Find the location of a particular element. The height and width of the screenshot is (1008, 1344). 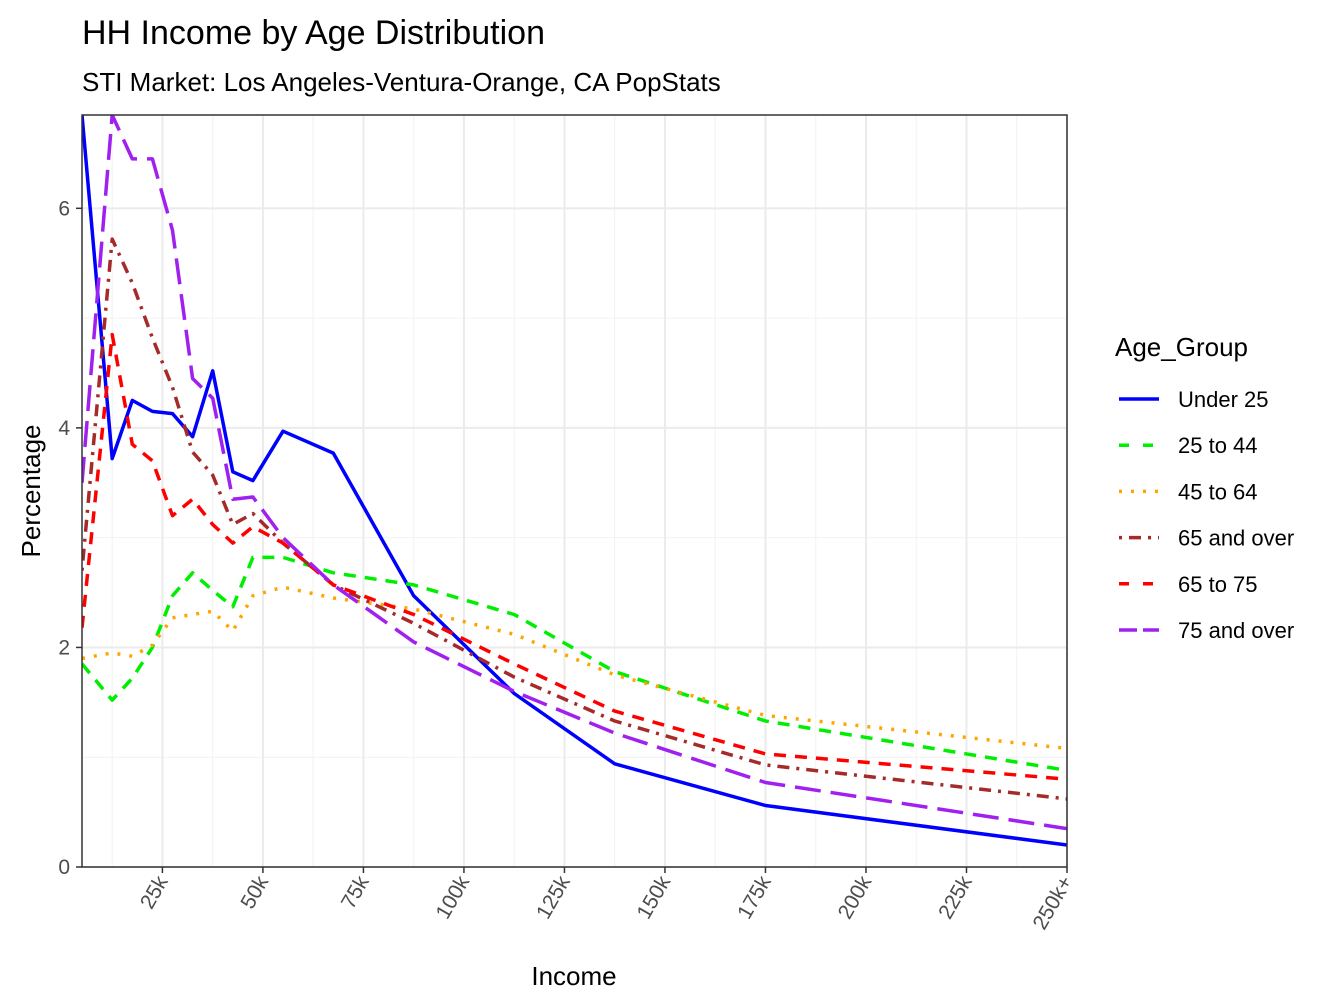

x-tick-label: 50k is located at coordinates (254, 892).